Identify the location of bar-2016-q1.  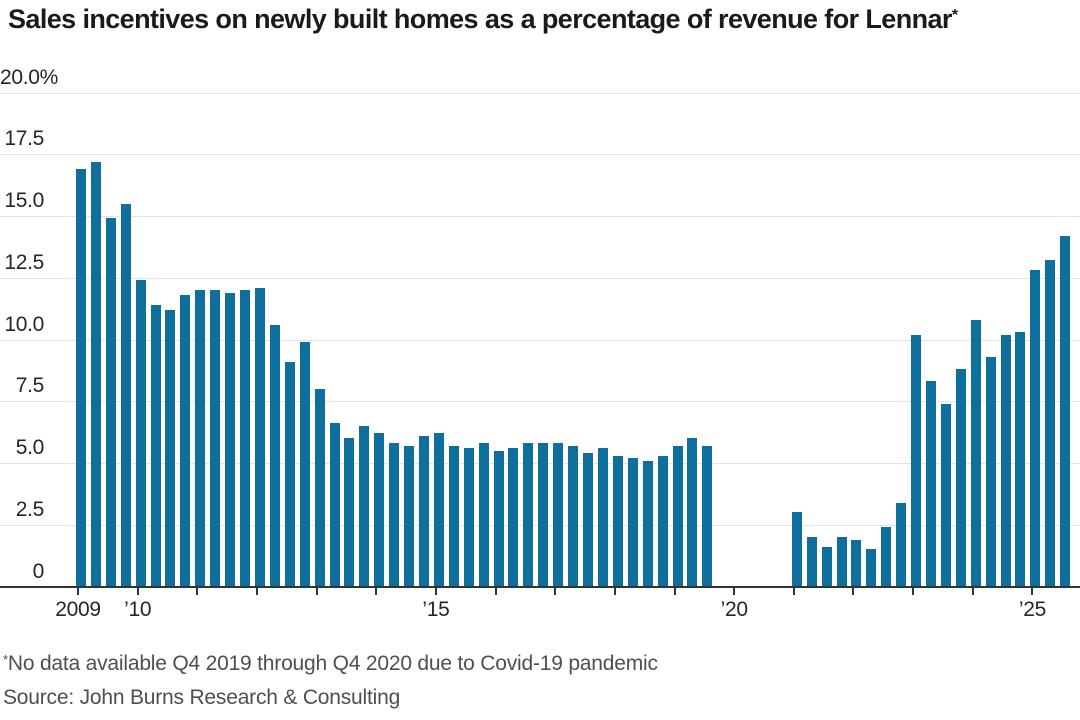
(498, 518).